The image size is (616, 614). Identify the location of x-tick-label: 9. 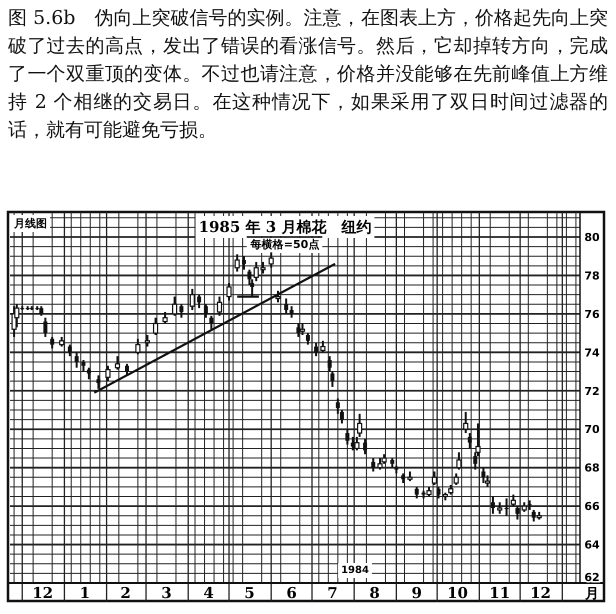
(417, 593).